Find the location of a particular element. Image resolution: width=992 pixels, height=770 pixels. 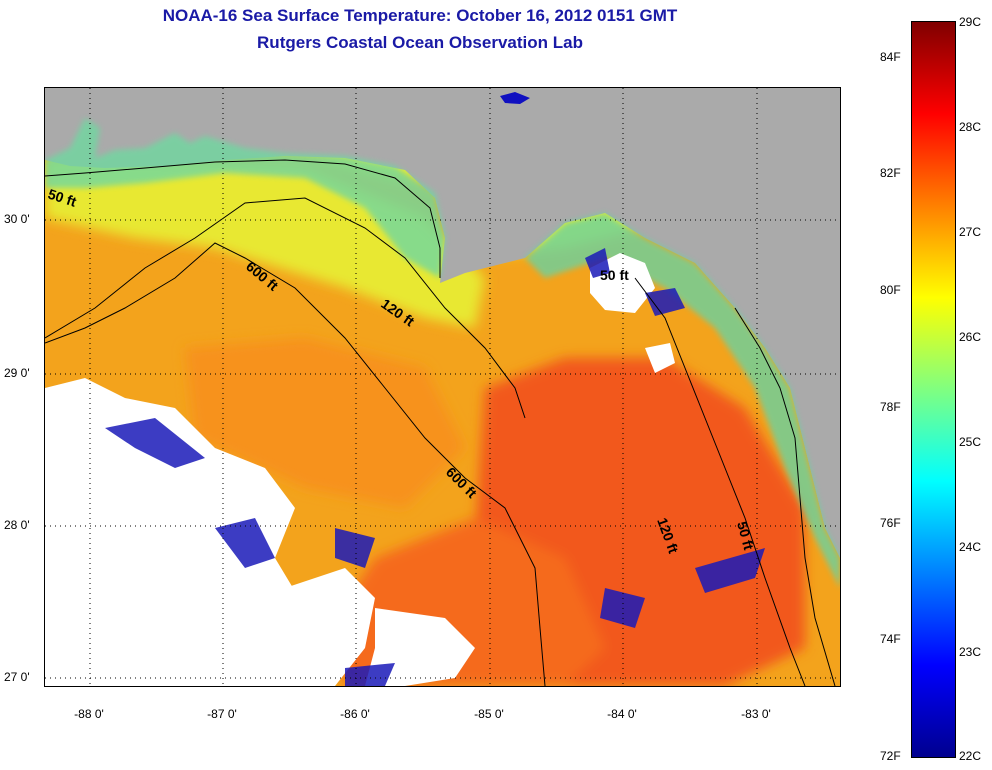

lat-label-30: 30 0' is located at coordinates (17, 219).